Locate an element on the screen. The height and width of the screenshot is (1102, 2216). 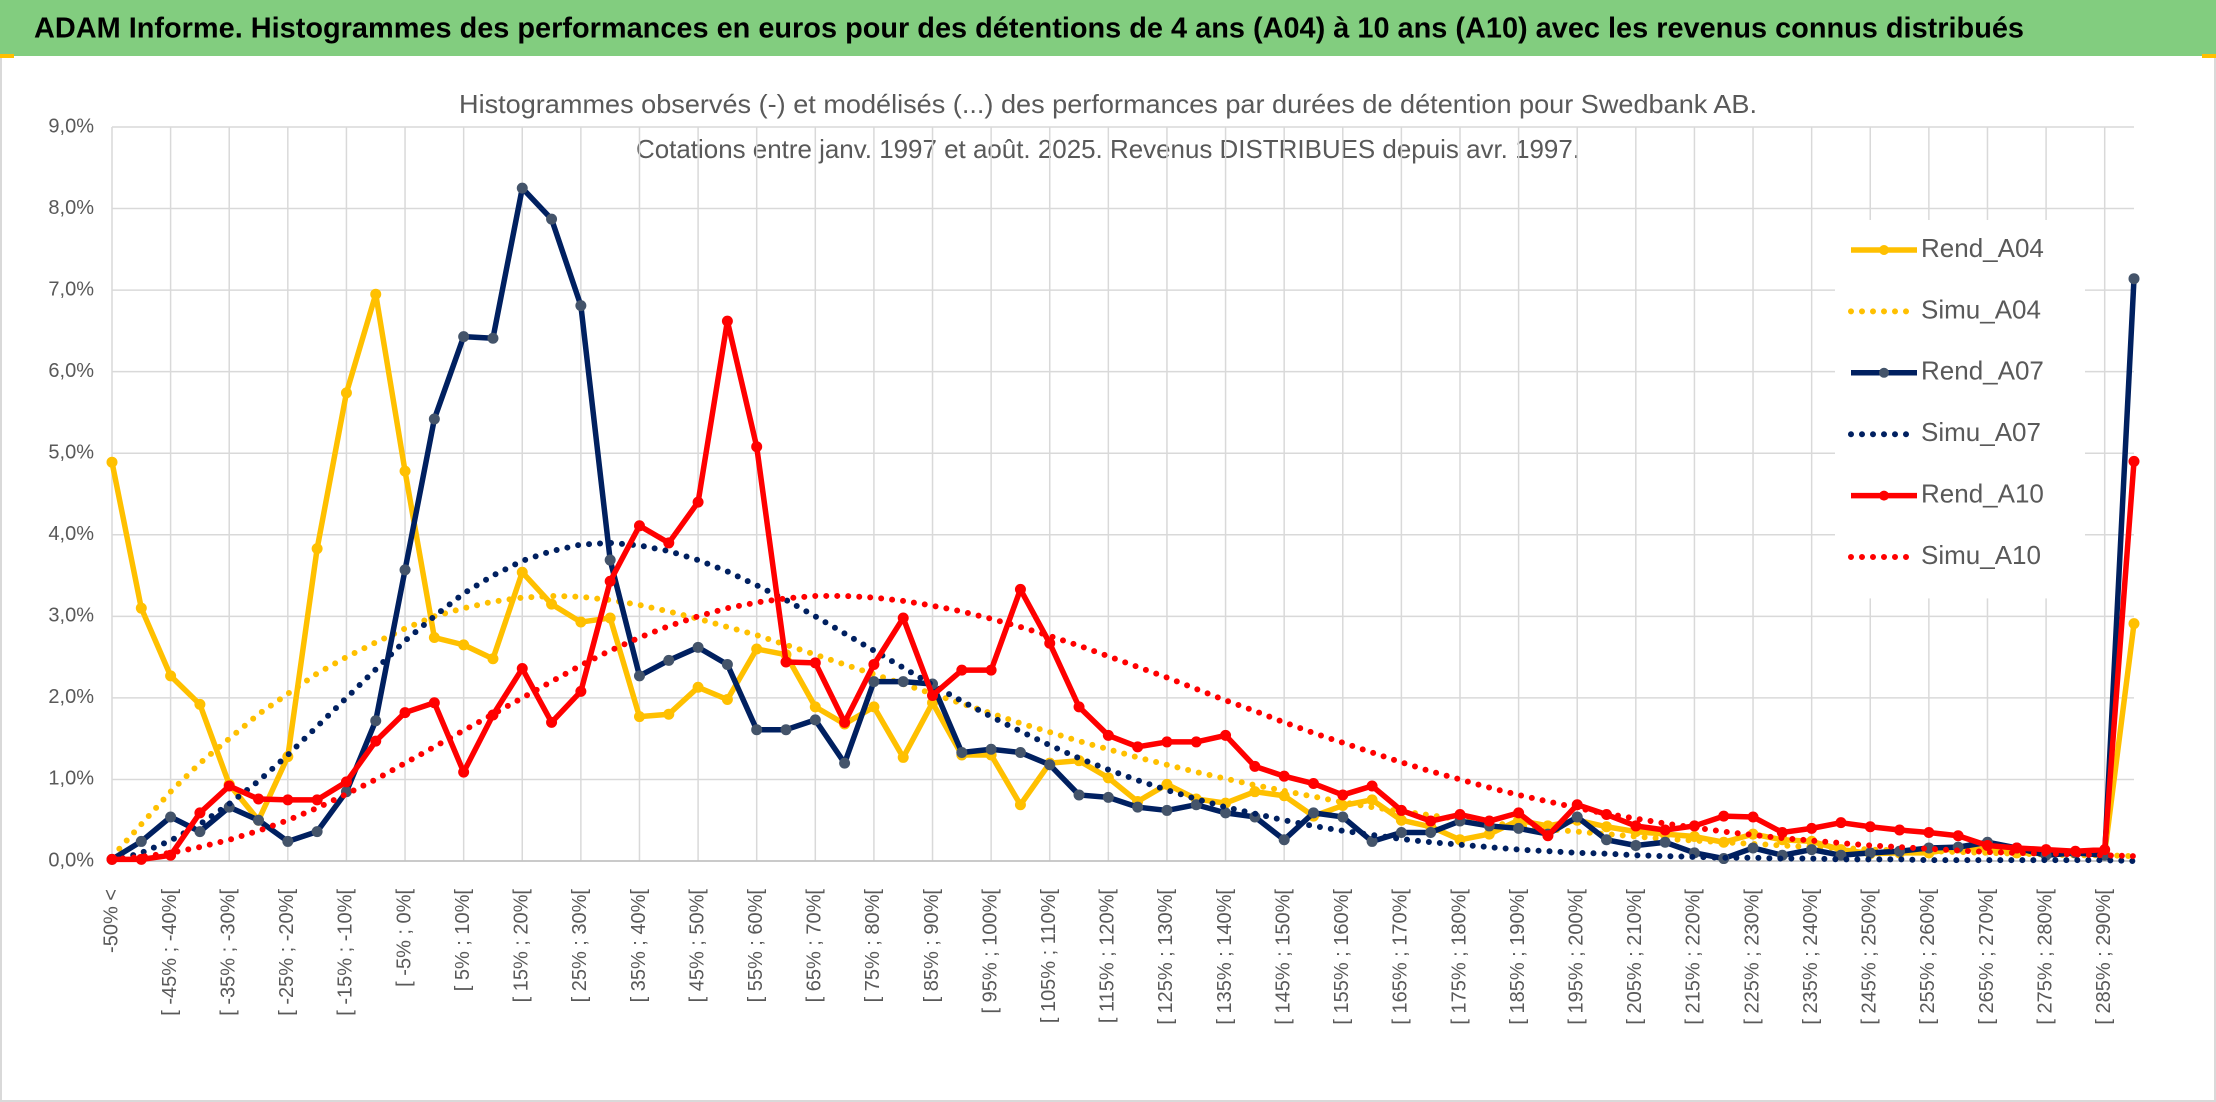
y-tick-label: 2,0% is located at coordinates (71, 697).